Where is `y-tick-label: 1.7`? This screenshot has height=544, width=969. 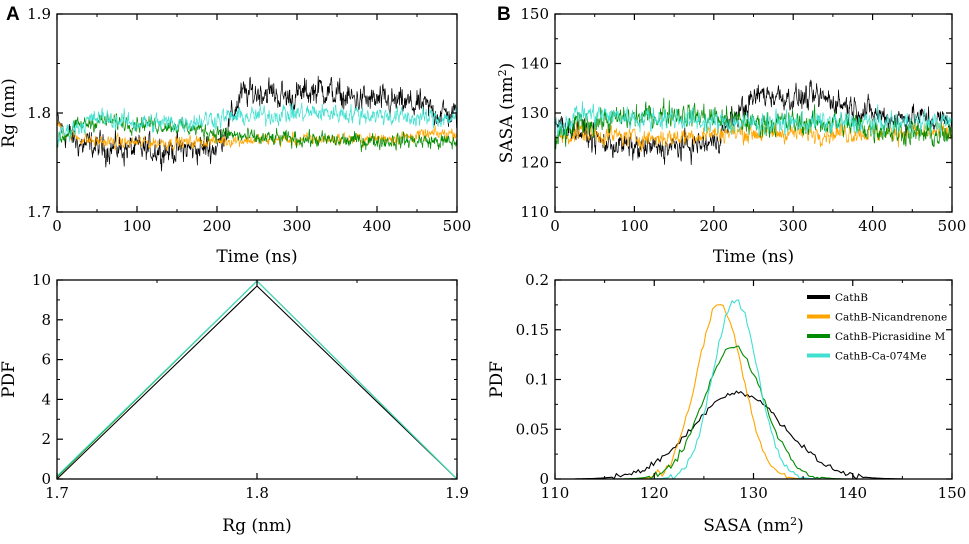 y-tick-label: 1.7 is located at coordinates (39, 212).